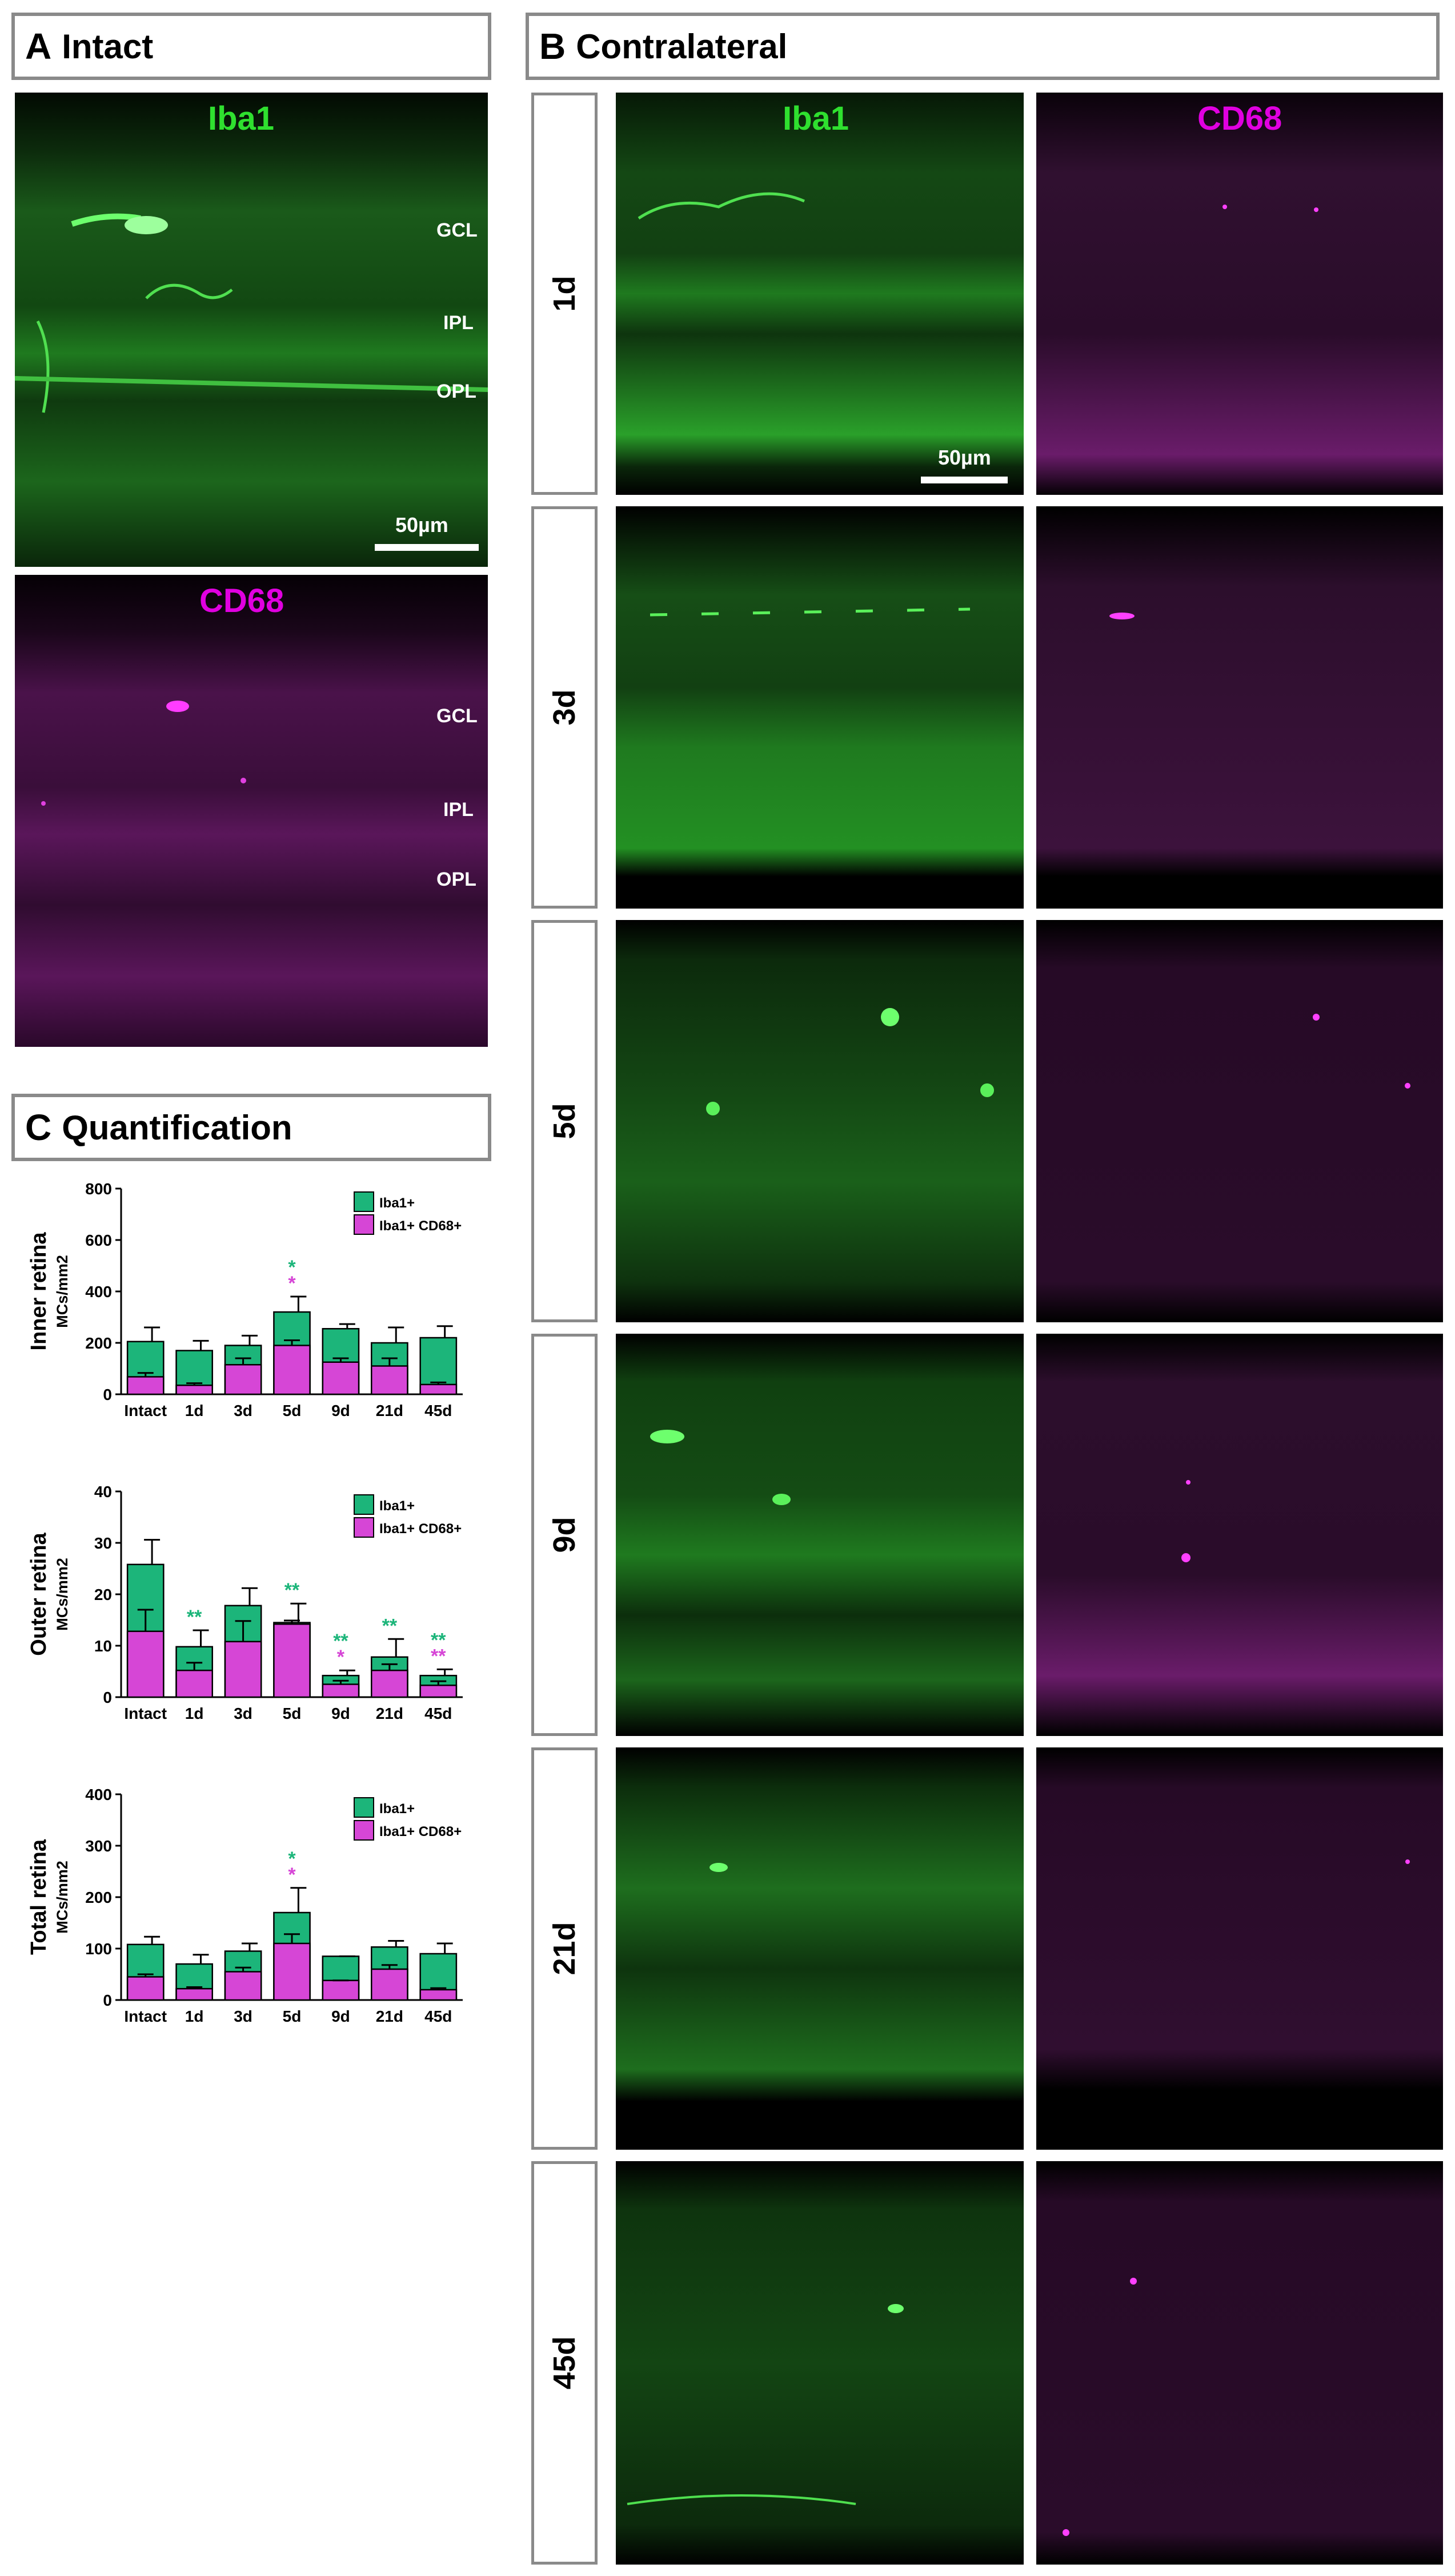 The height and width of the screenshot is (2576, 1455). I want to click on contra-1d-cd68-image: CD68, so click(1239, 294).